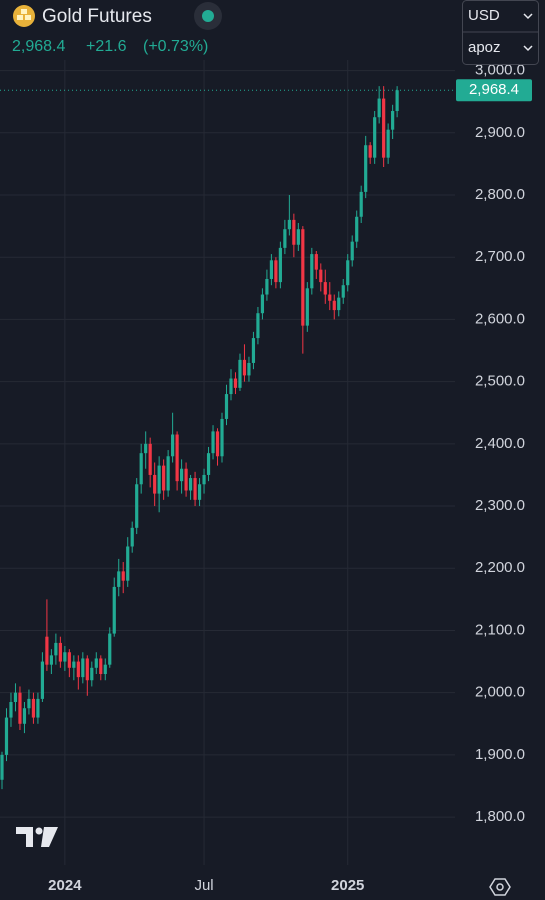 This screenshot has width=545, height=900. Describe the element at coordinates (175, 46) in the screenshot. I see `change-pct: (+0.73%)` at that location.